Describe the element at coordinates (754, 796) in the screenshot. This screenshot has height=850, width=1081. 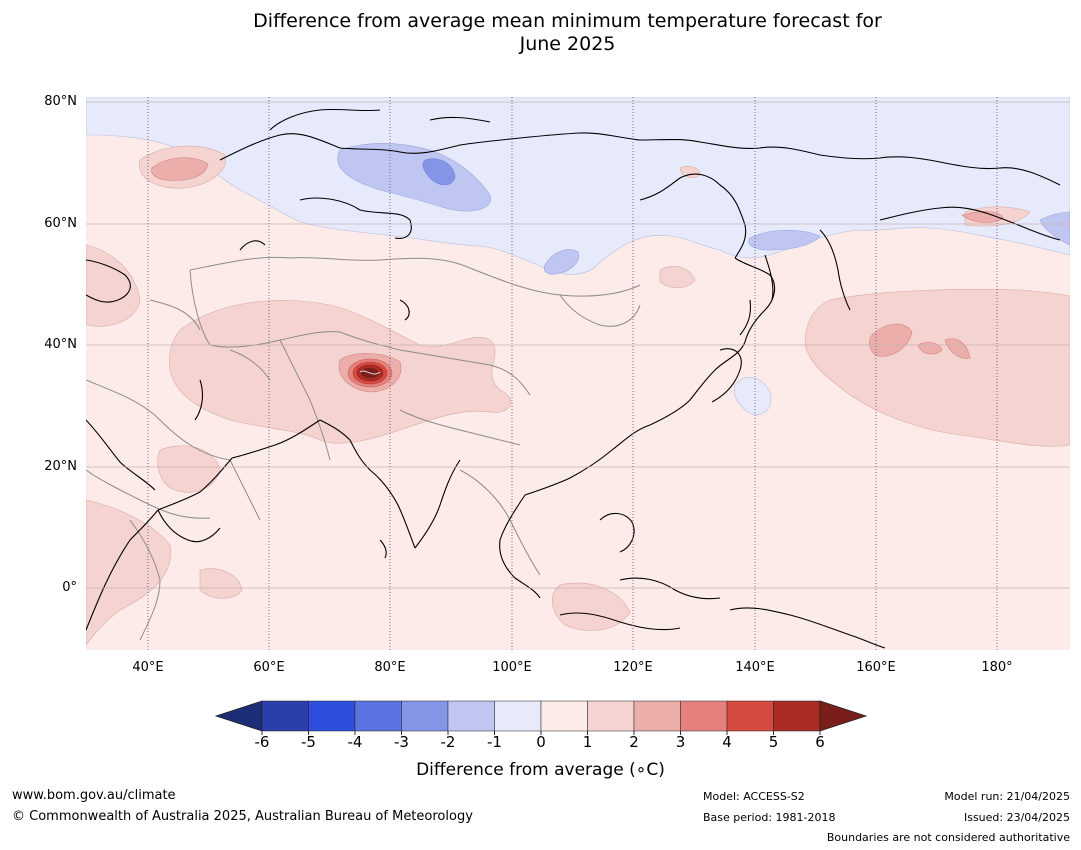
I see `model-name: Model: ACCESS-S2` at that location.